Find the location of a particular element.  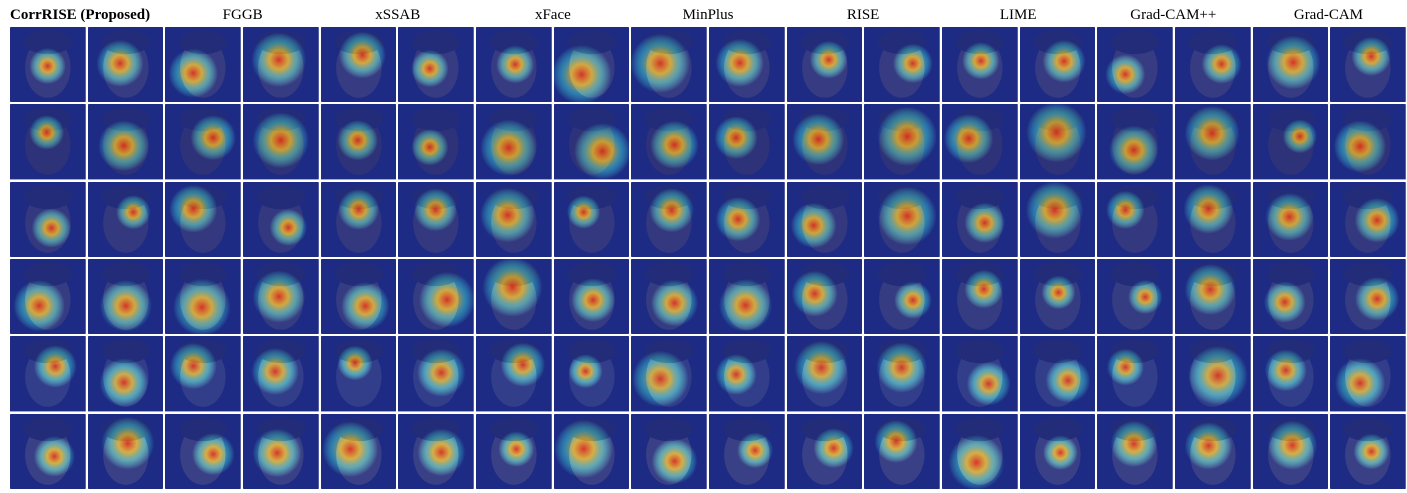

method-label-0: CorrRISE (Proposed) is located at coordinates (80, 15).